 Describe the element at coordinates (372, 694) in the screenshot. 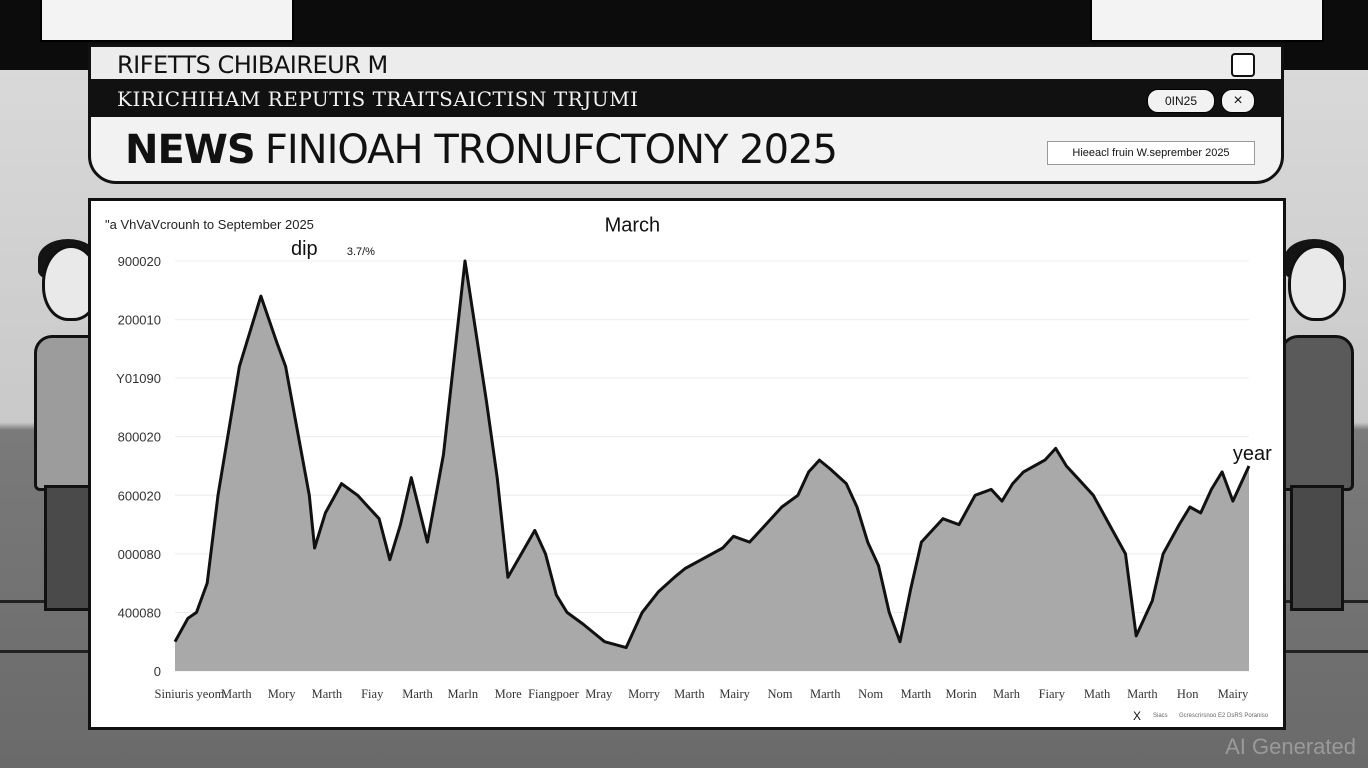

I see `x-tick-label: Fiay` at that location.